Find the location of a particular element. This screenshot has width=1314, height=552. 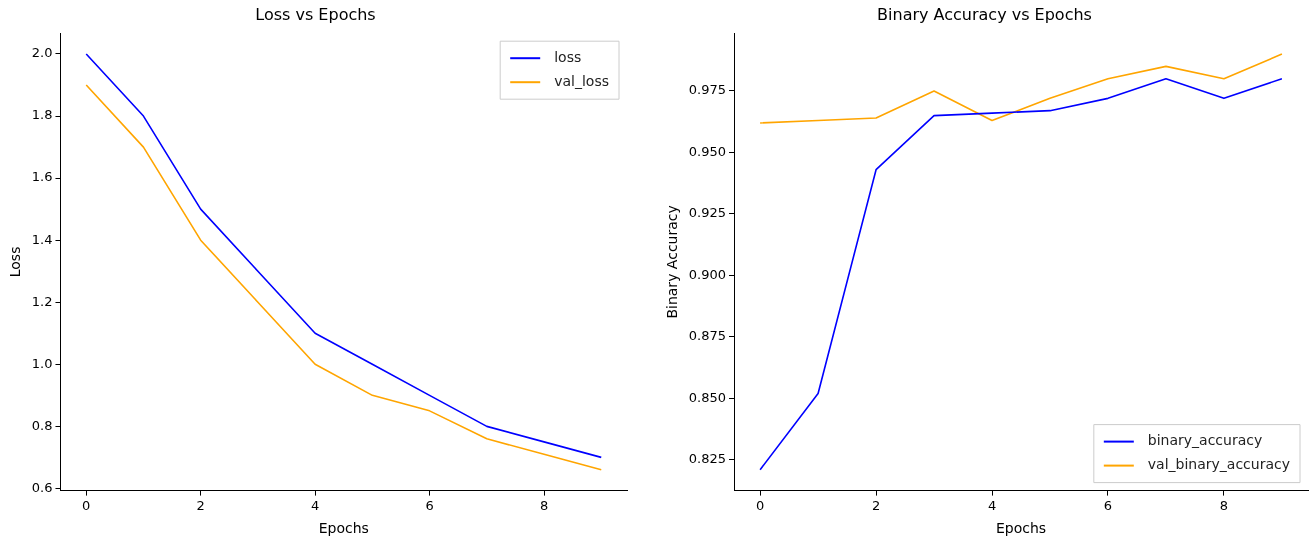

y-tick-label: 1.6 is located at coordinates (42, 177).